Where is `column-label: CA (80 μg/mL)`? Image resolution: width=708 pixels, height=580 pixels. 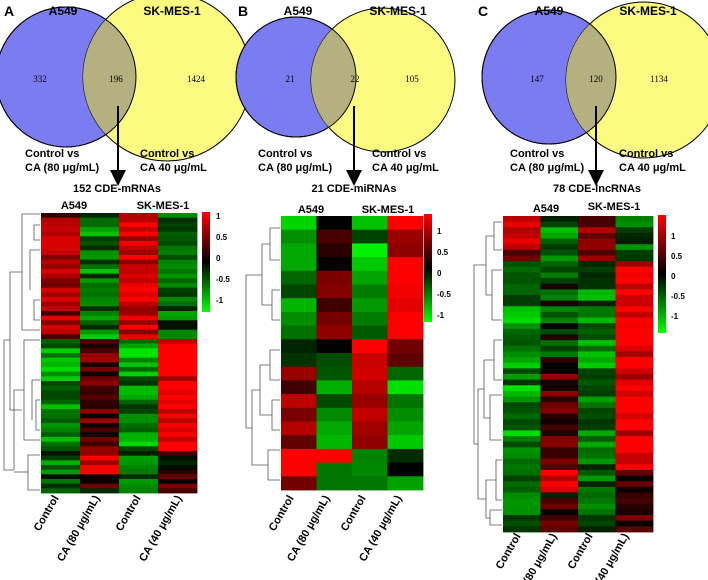 column-label: CA (80 μg/mL) is located at coordinates (79, 528).